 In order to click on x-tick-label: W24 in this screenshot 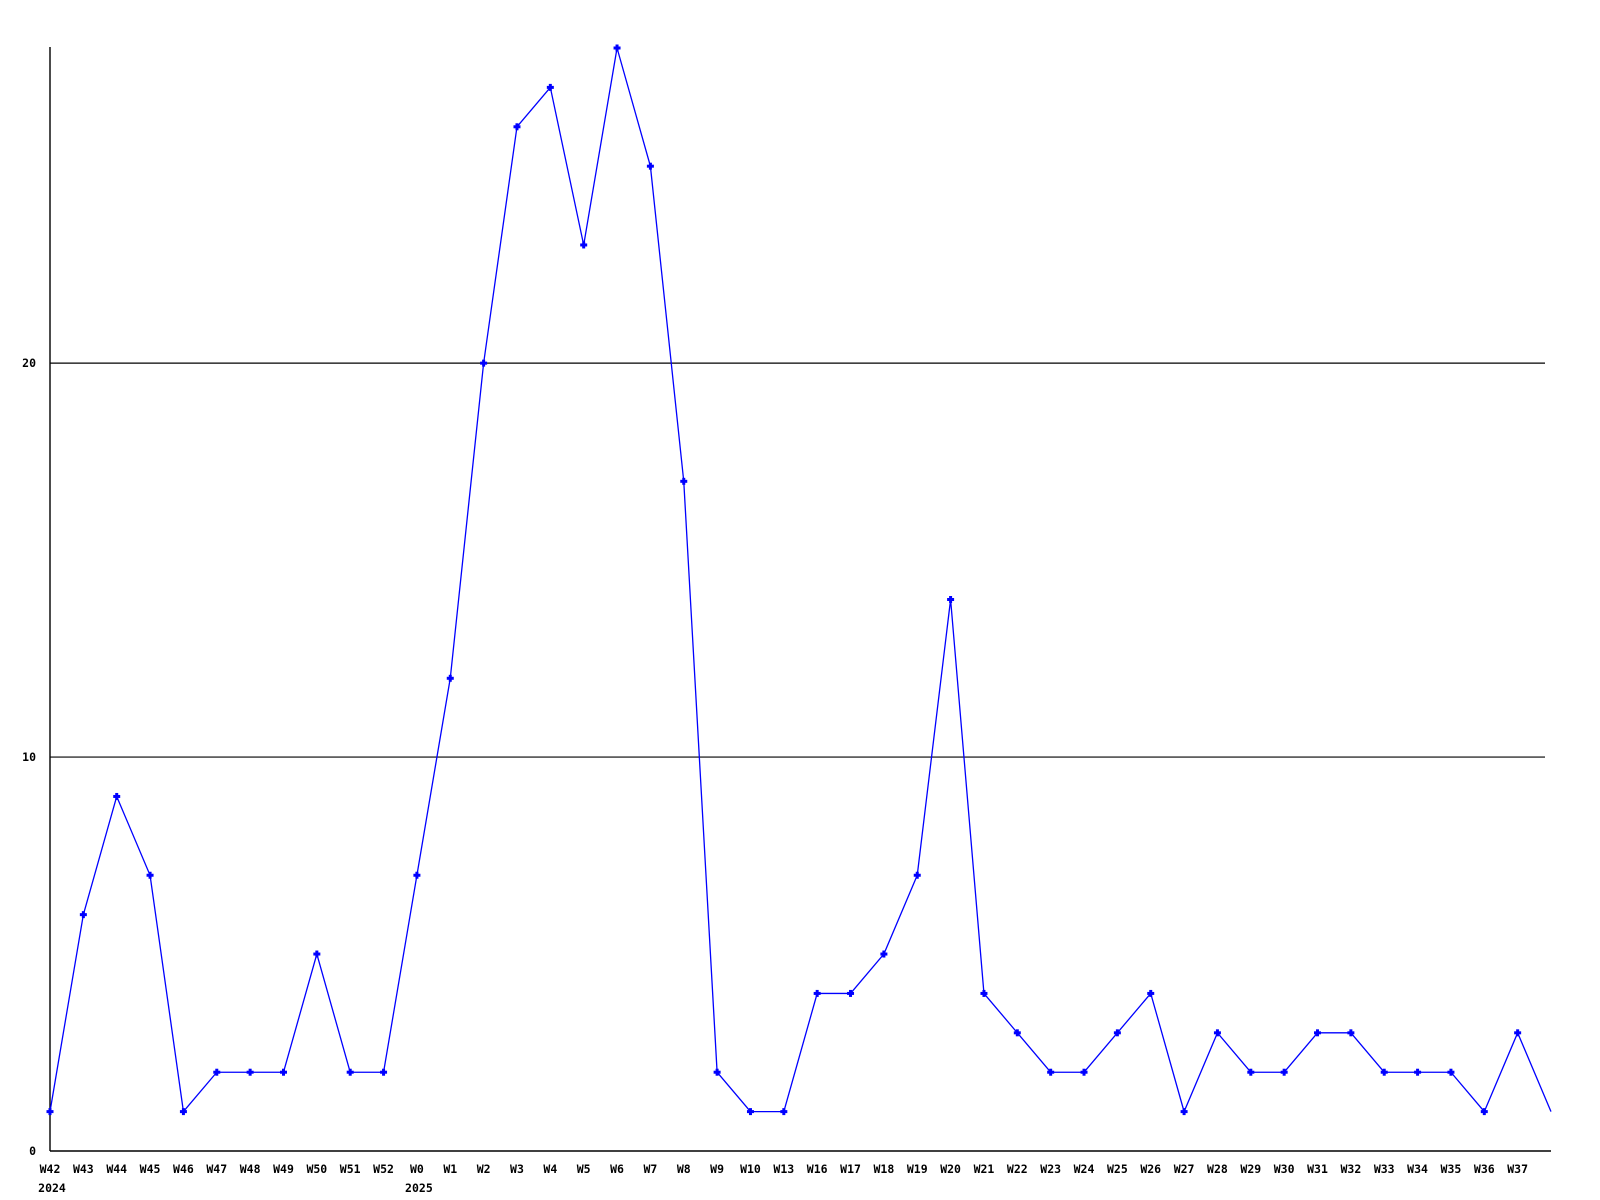, I will do `click(1084, 1169)`.